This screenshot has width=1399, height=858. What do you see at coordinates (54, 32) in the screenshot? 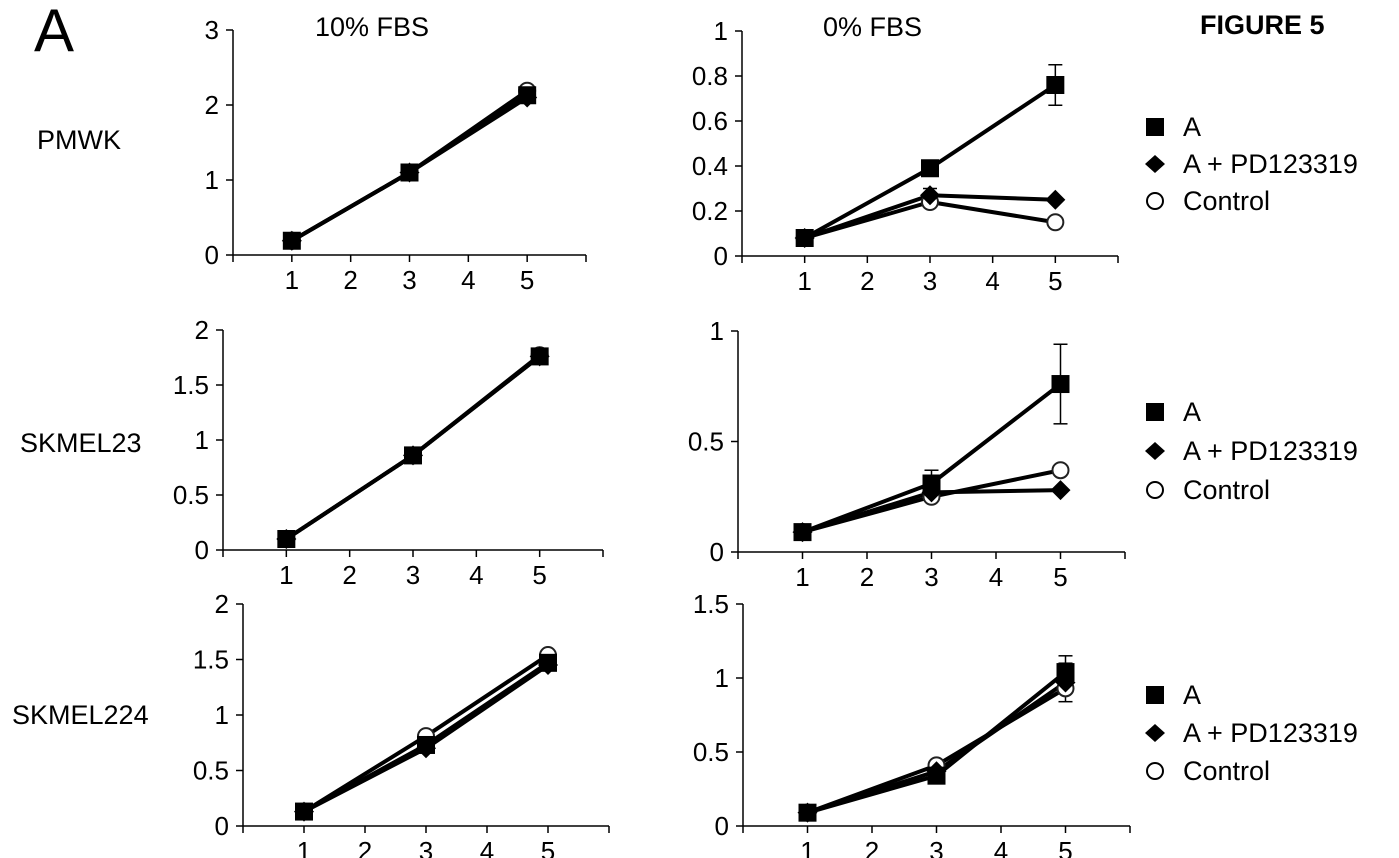
I see `panel-letter: A` at bounding box center [54, 32].